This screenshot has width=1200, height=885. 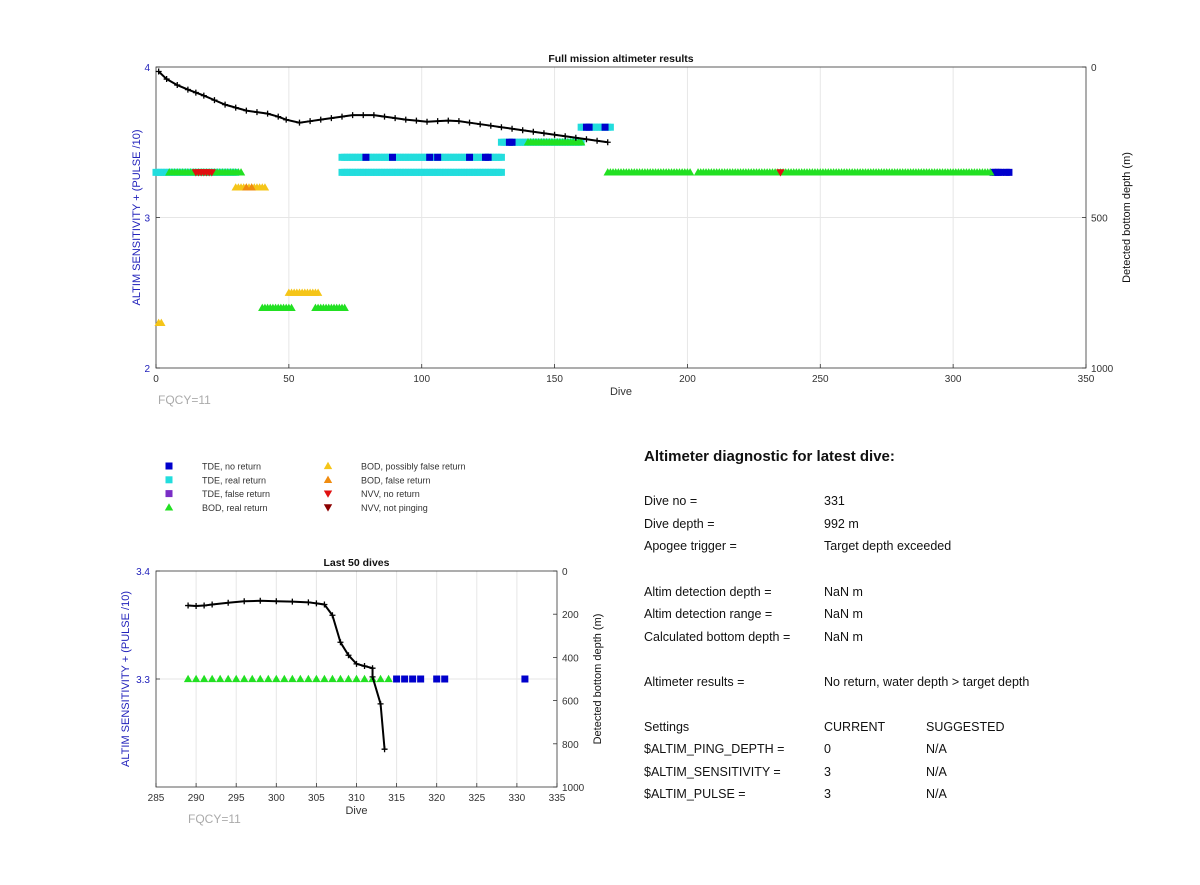 I want to click on diagnostic-label: Calculated bottom depth =, so click(x=717, y=637).